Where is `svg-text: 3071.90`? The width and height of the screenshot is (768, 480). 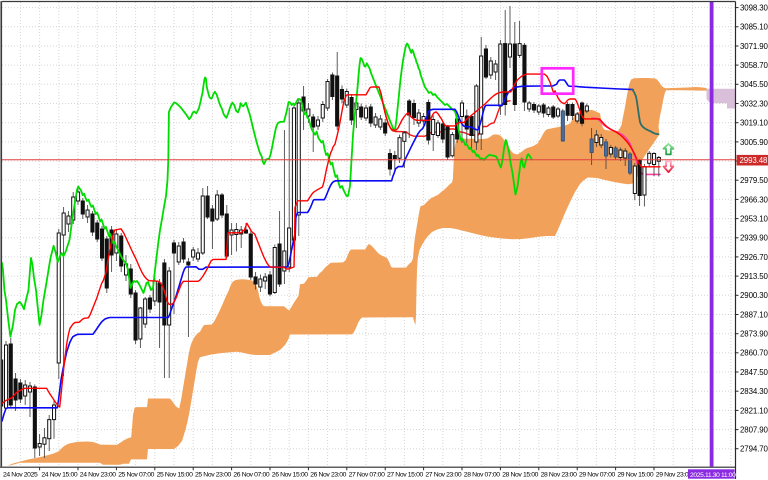 svg-text: 3071.90 is located at coordinates (754, 46).